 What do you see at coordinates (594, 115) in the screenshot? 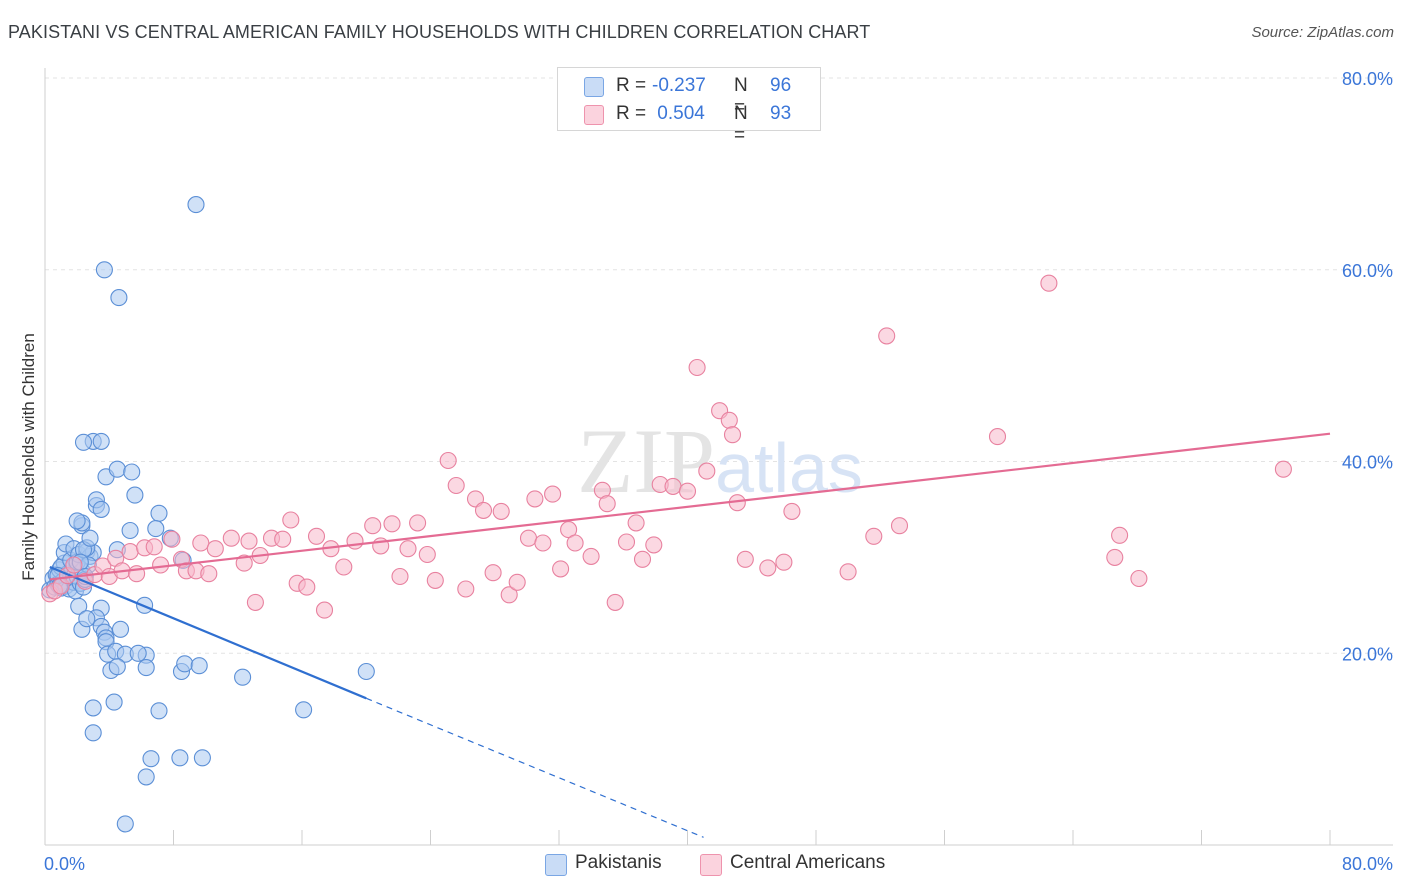
I see `legend-swatch-central-americans` at bounding box center [594, 115].